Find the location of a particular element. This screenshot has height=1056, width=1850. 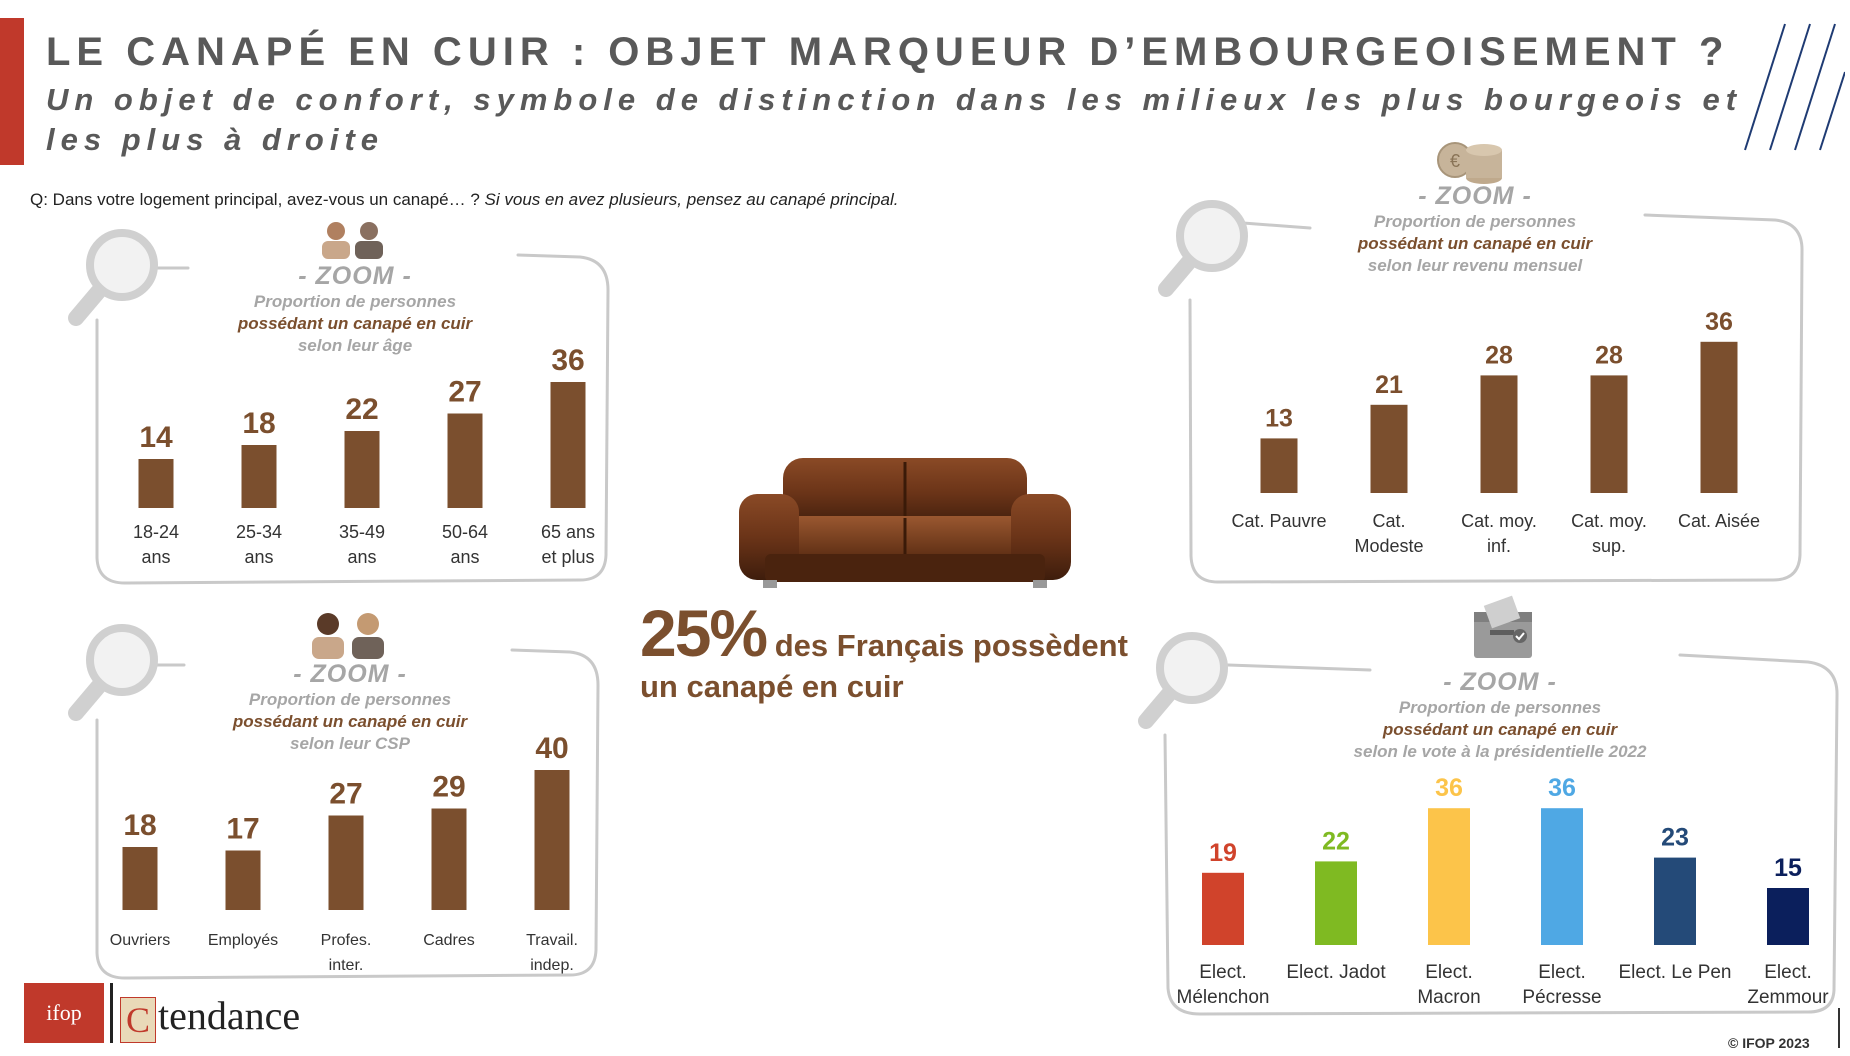

logo-separator is located at coordinates (111, 1013).